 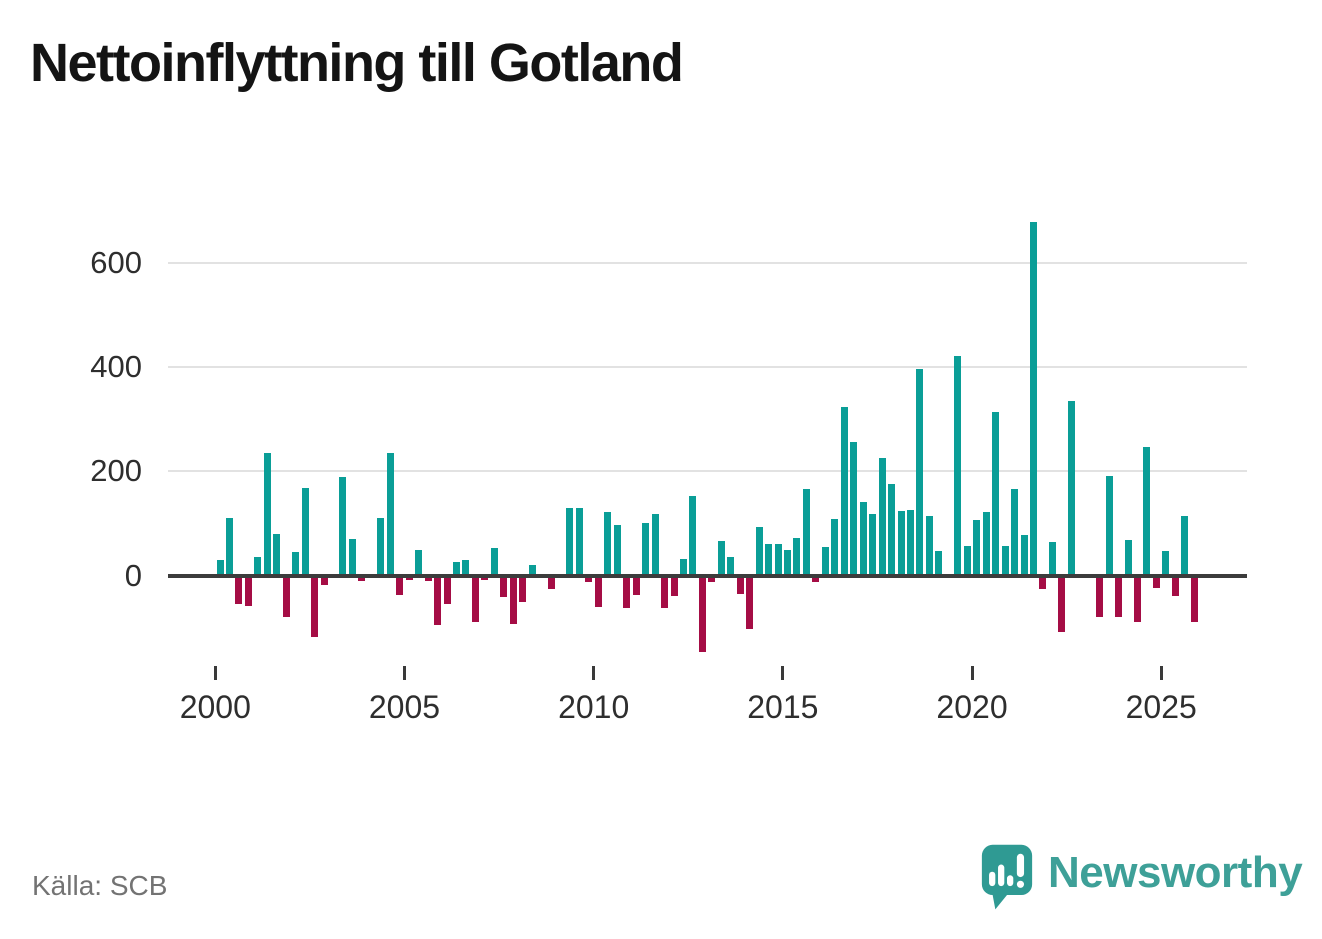 What do you see at coordinates (1175, 586) in the screenshot?
I see `bar-2025Q2` at bounding box center [1175, 586].